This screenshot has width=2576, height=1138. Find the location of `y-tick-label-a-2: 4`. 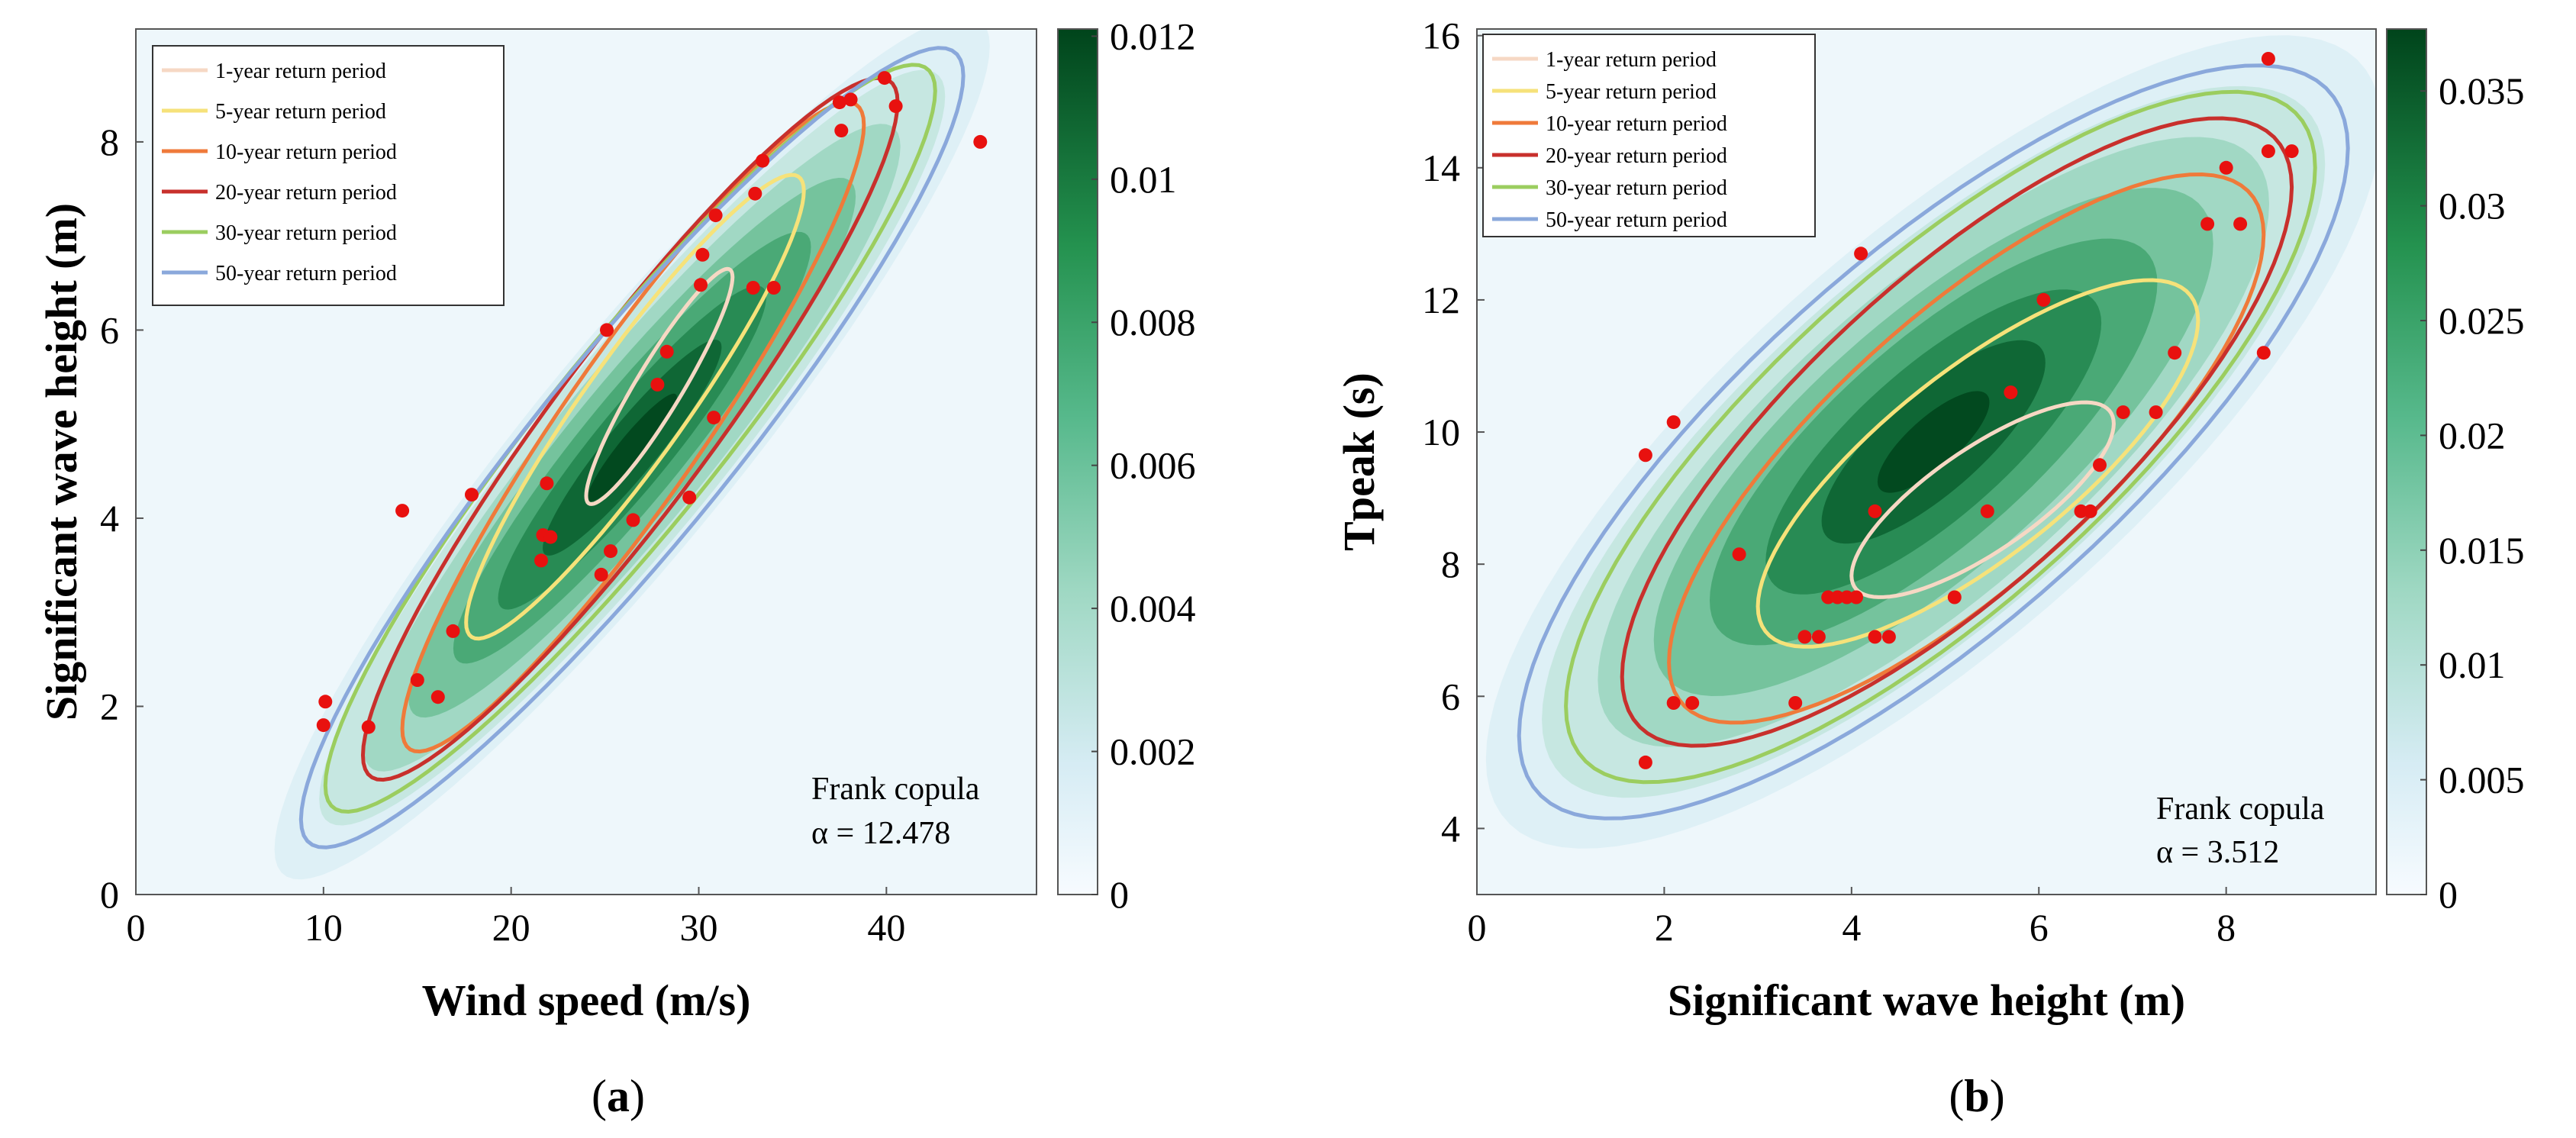

y-tick-label-a-2: 4 is located at coordinates (109, 518).